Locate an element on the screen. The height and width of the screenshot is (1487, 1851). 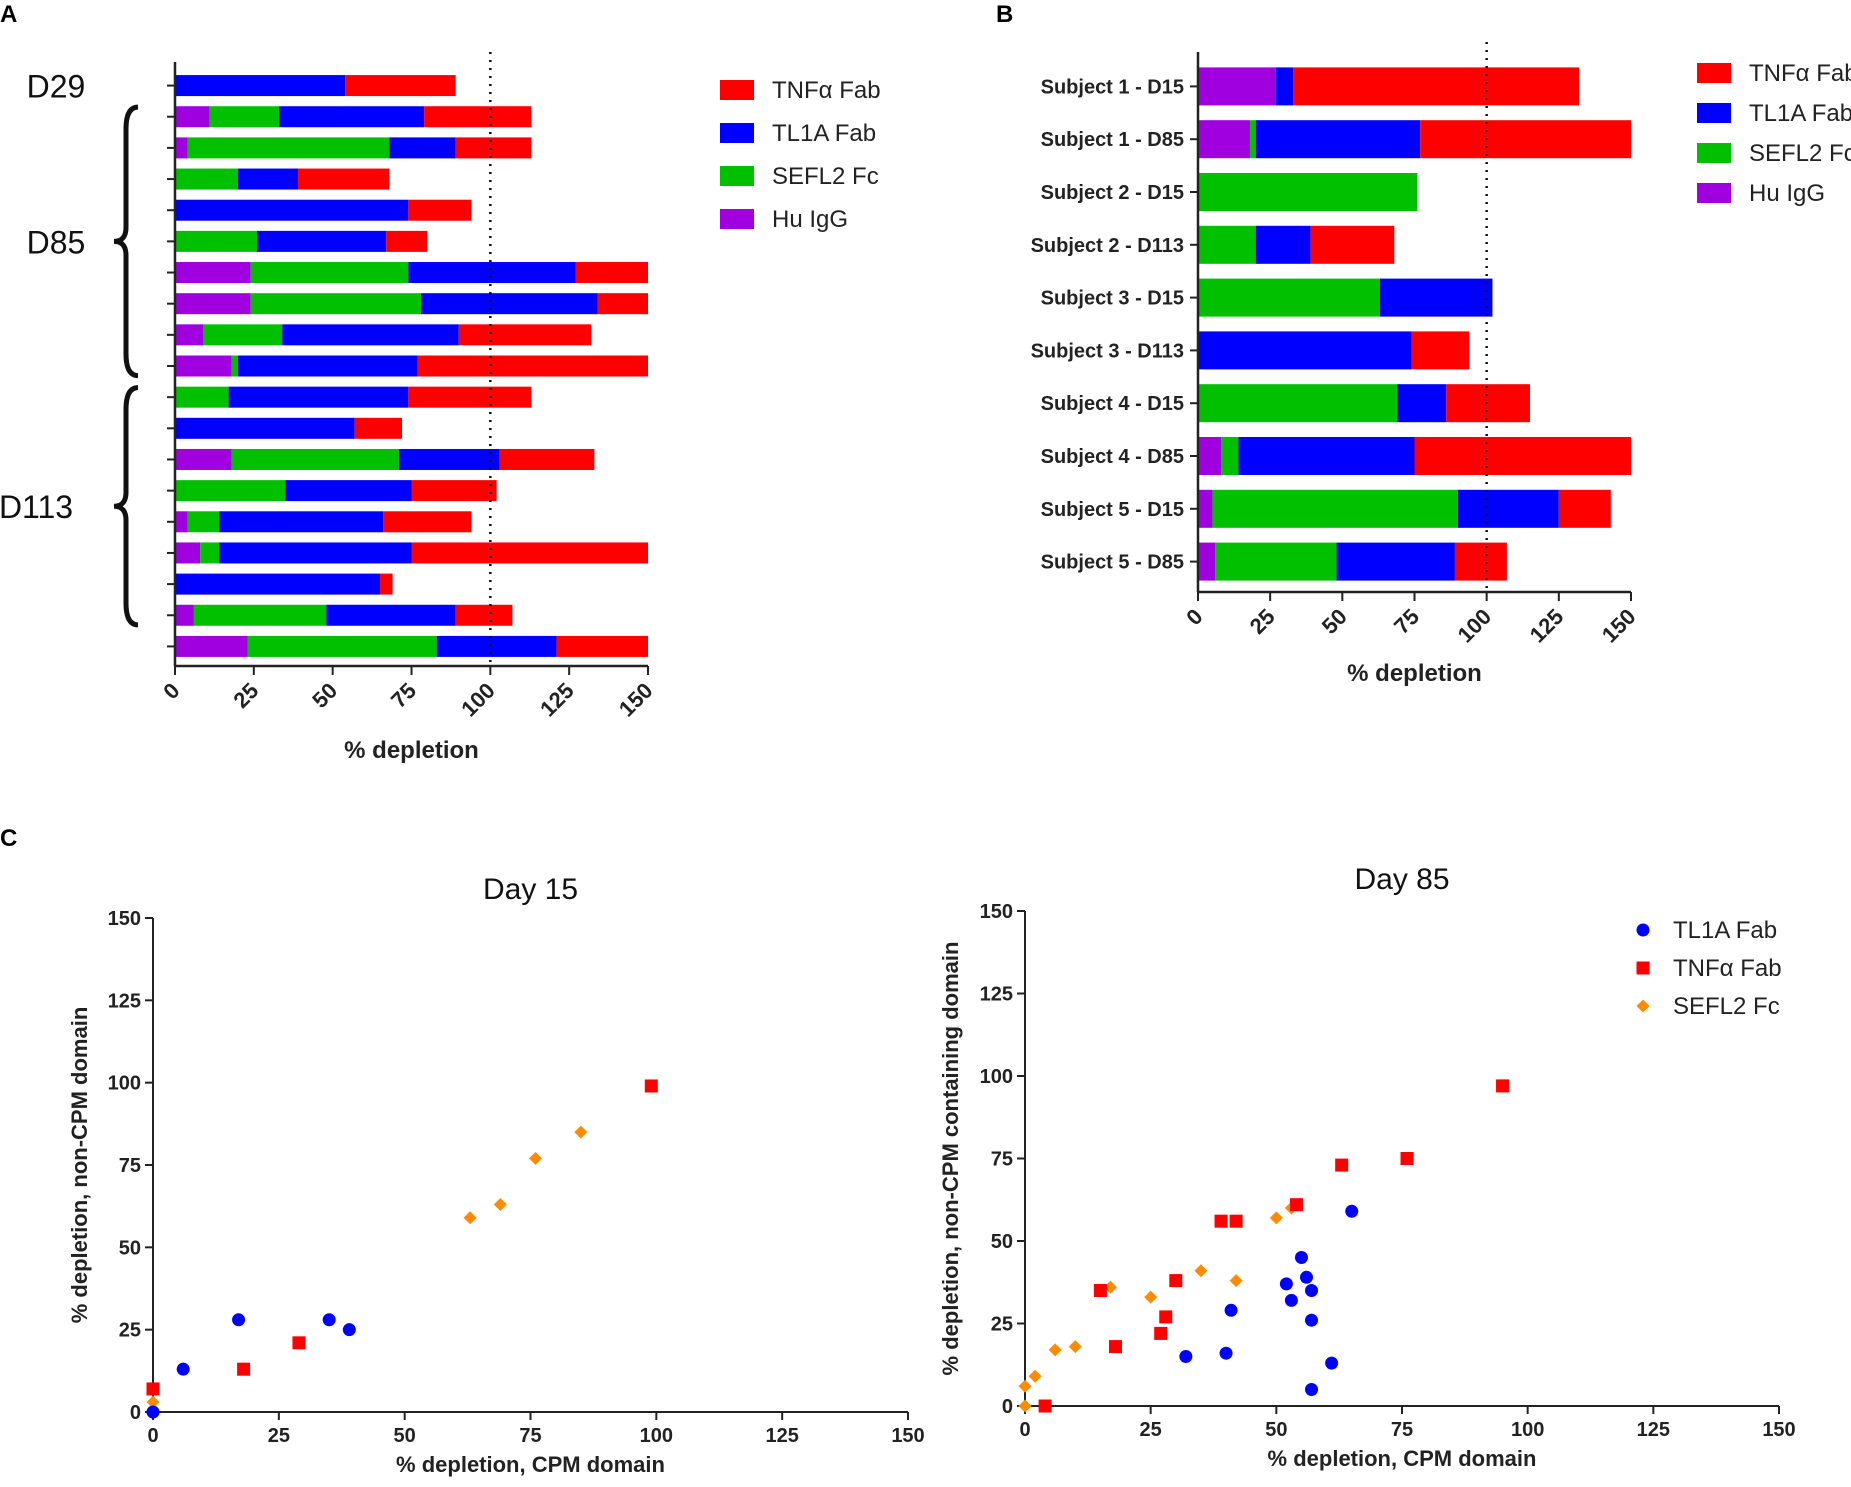
legend-label-sefl2-fc: SEFL2 Fc is located at coordinates (1800, 153).